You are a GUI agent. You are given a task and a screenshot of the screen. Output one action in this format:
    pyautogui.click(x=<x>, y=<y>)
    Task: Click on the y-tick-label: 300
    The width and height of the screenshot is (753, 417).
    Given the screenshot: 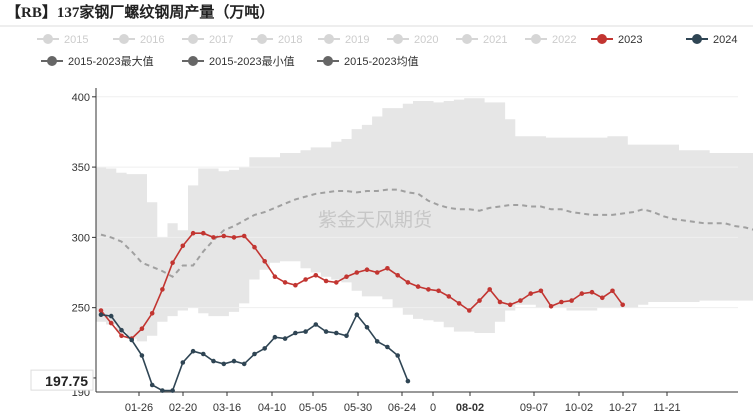 What is the action you would take?
    pyautogui.click(x=81, y=238)
    